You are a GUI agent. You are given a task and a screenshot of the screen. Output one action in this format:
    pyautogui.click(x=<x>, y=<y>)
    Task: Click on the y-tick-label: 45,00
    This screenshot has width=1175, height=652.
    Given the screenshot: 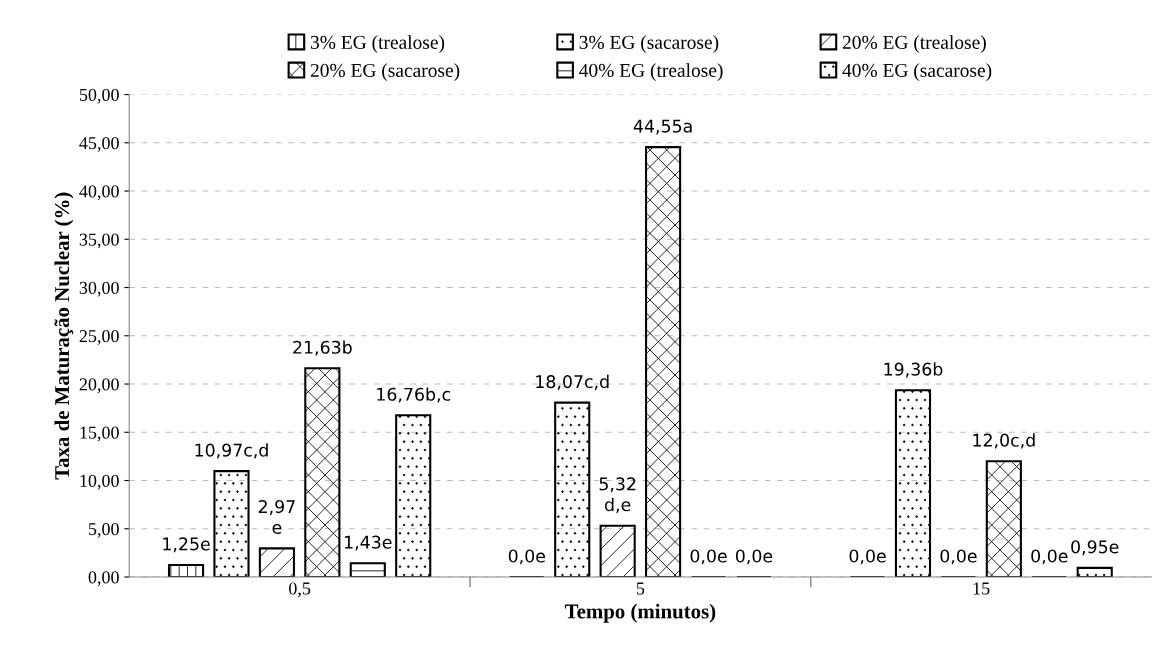 What is the action you would take?
    pyautogui.click(x=99, y=144)
    